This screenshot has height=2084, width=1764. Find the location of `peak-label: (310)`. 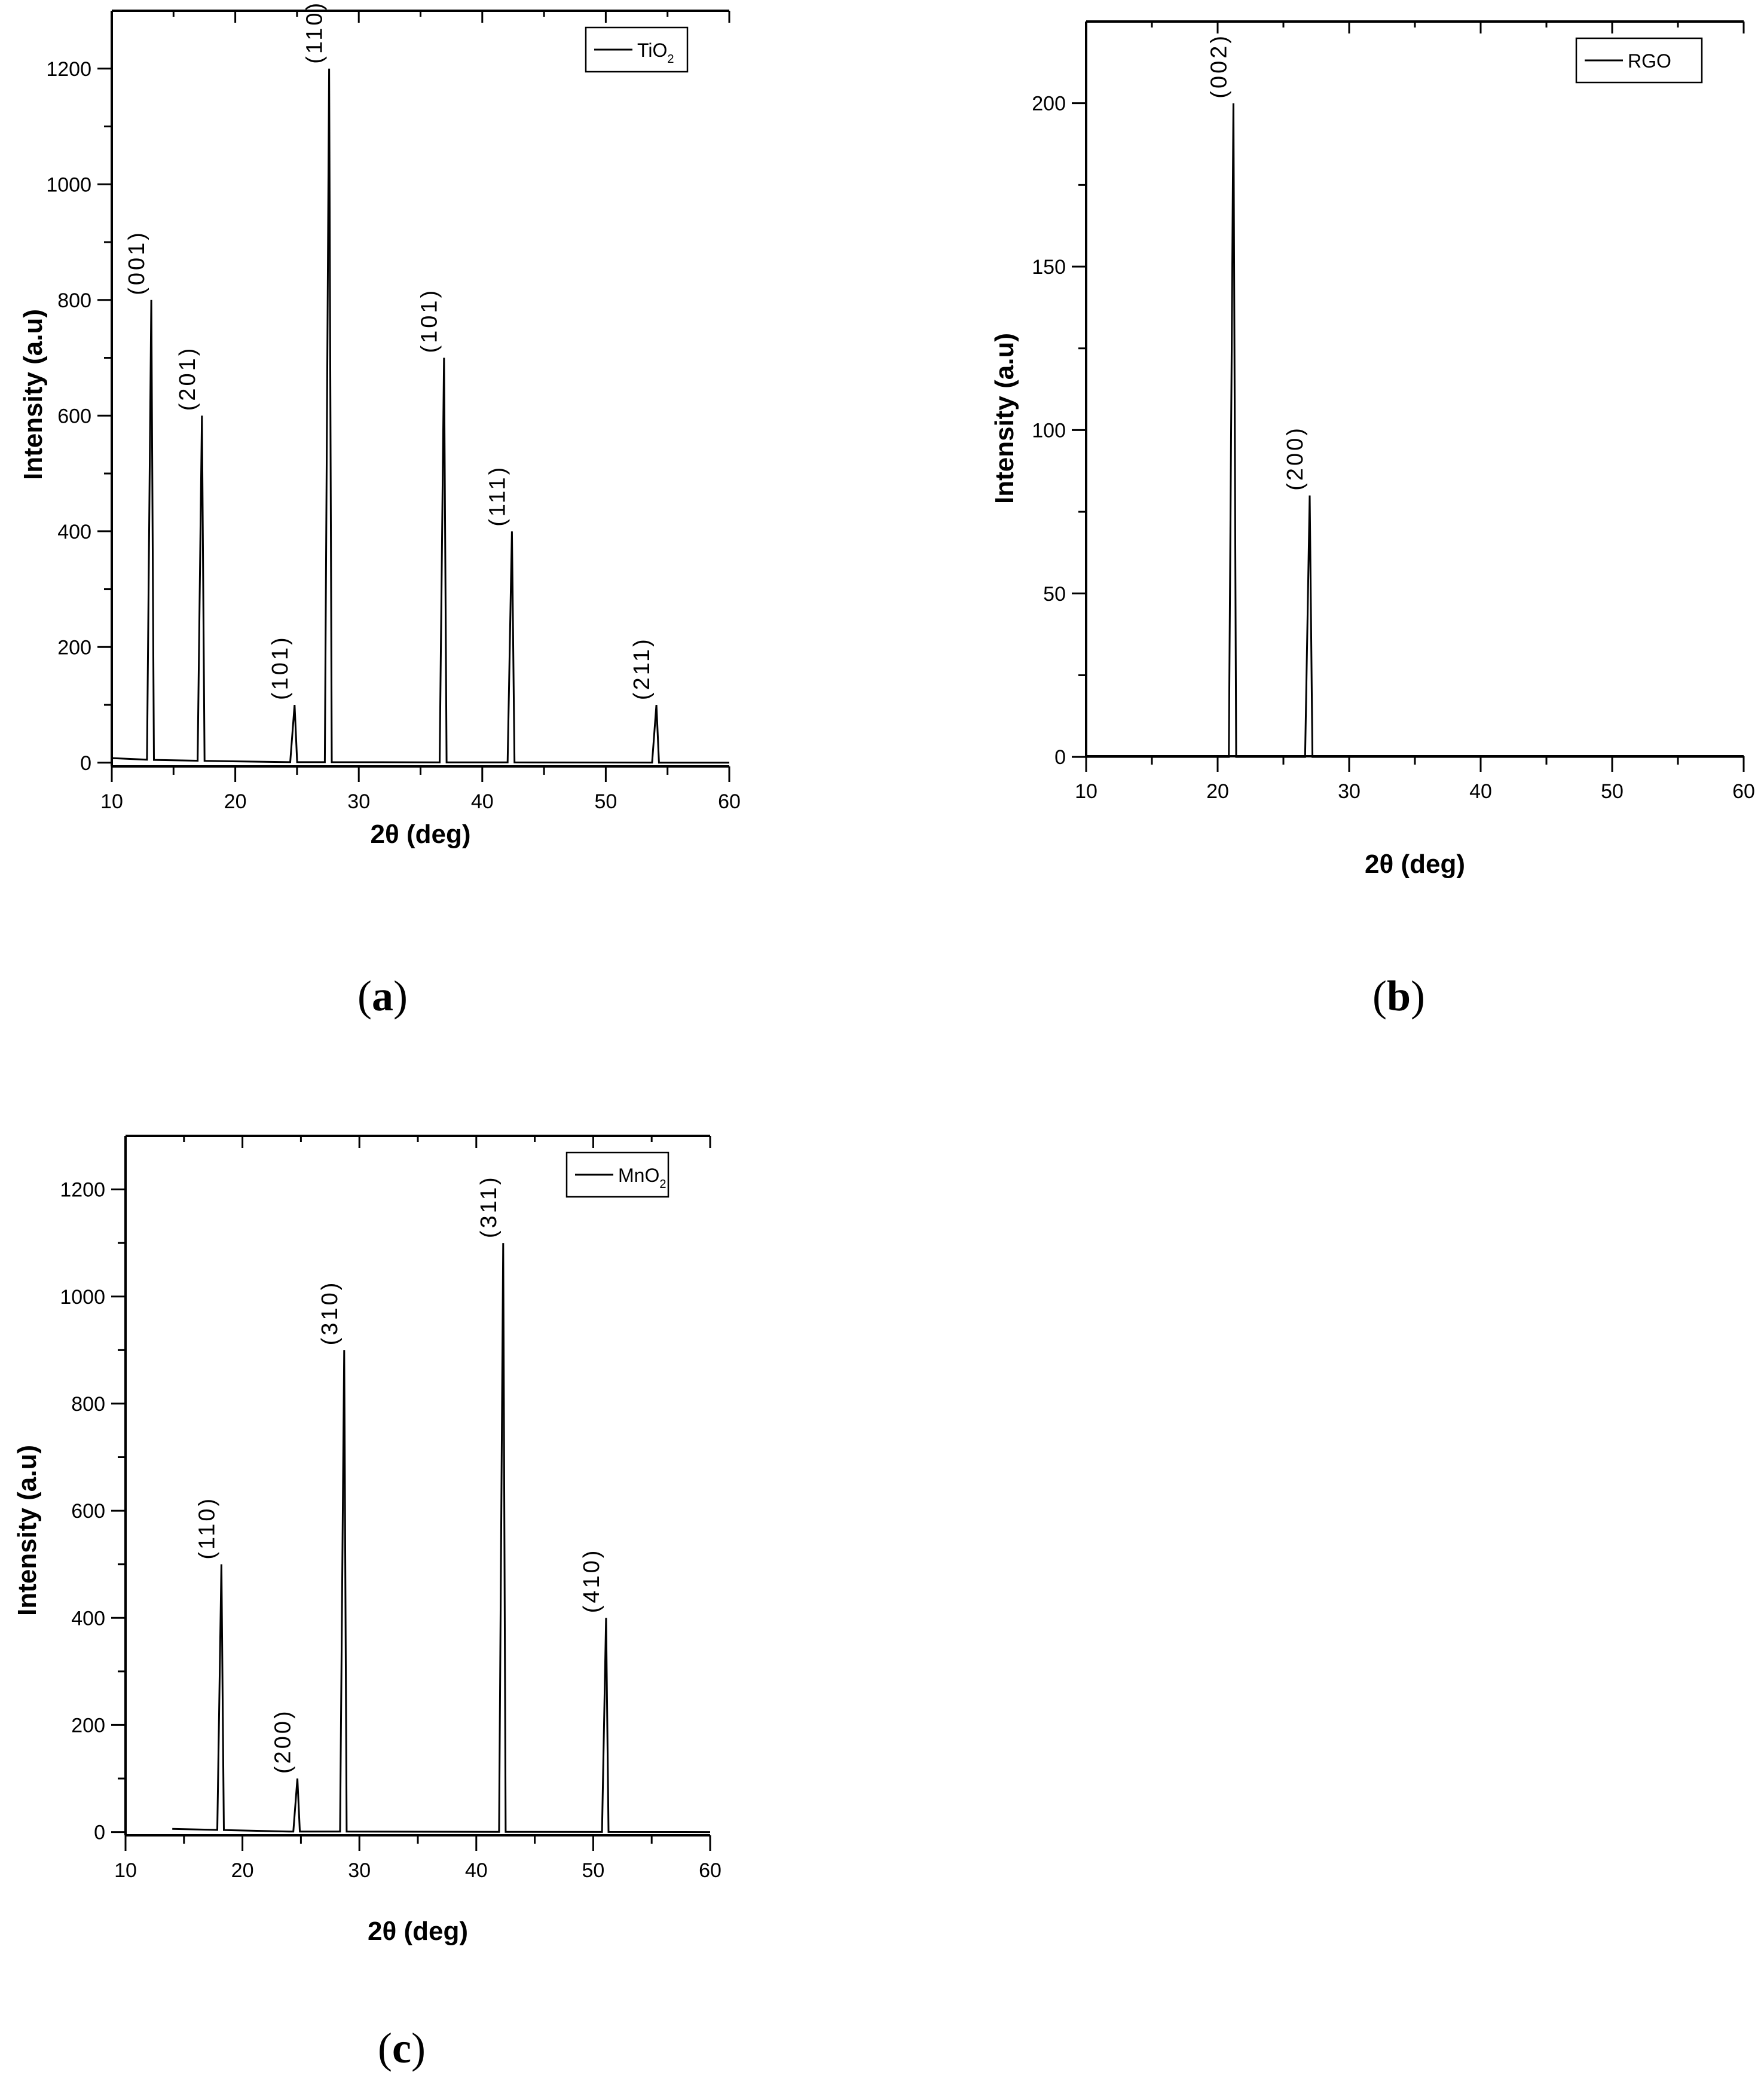

peak-label: (310) is located at coordinates (330, 1313).